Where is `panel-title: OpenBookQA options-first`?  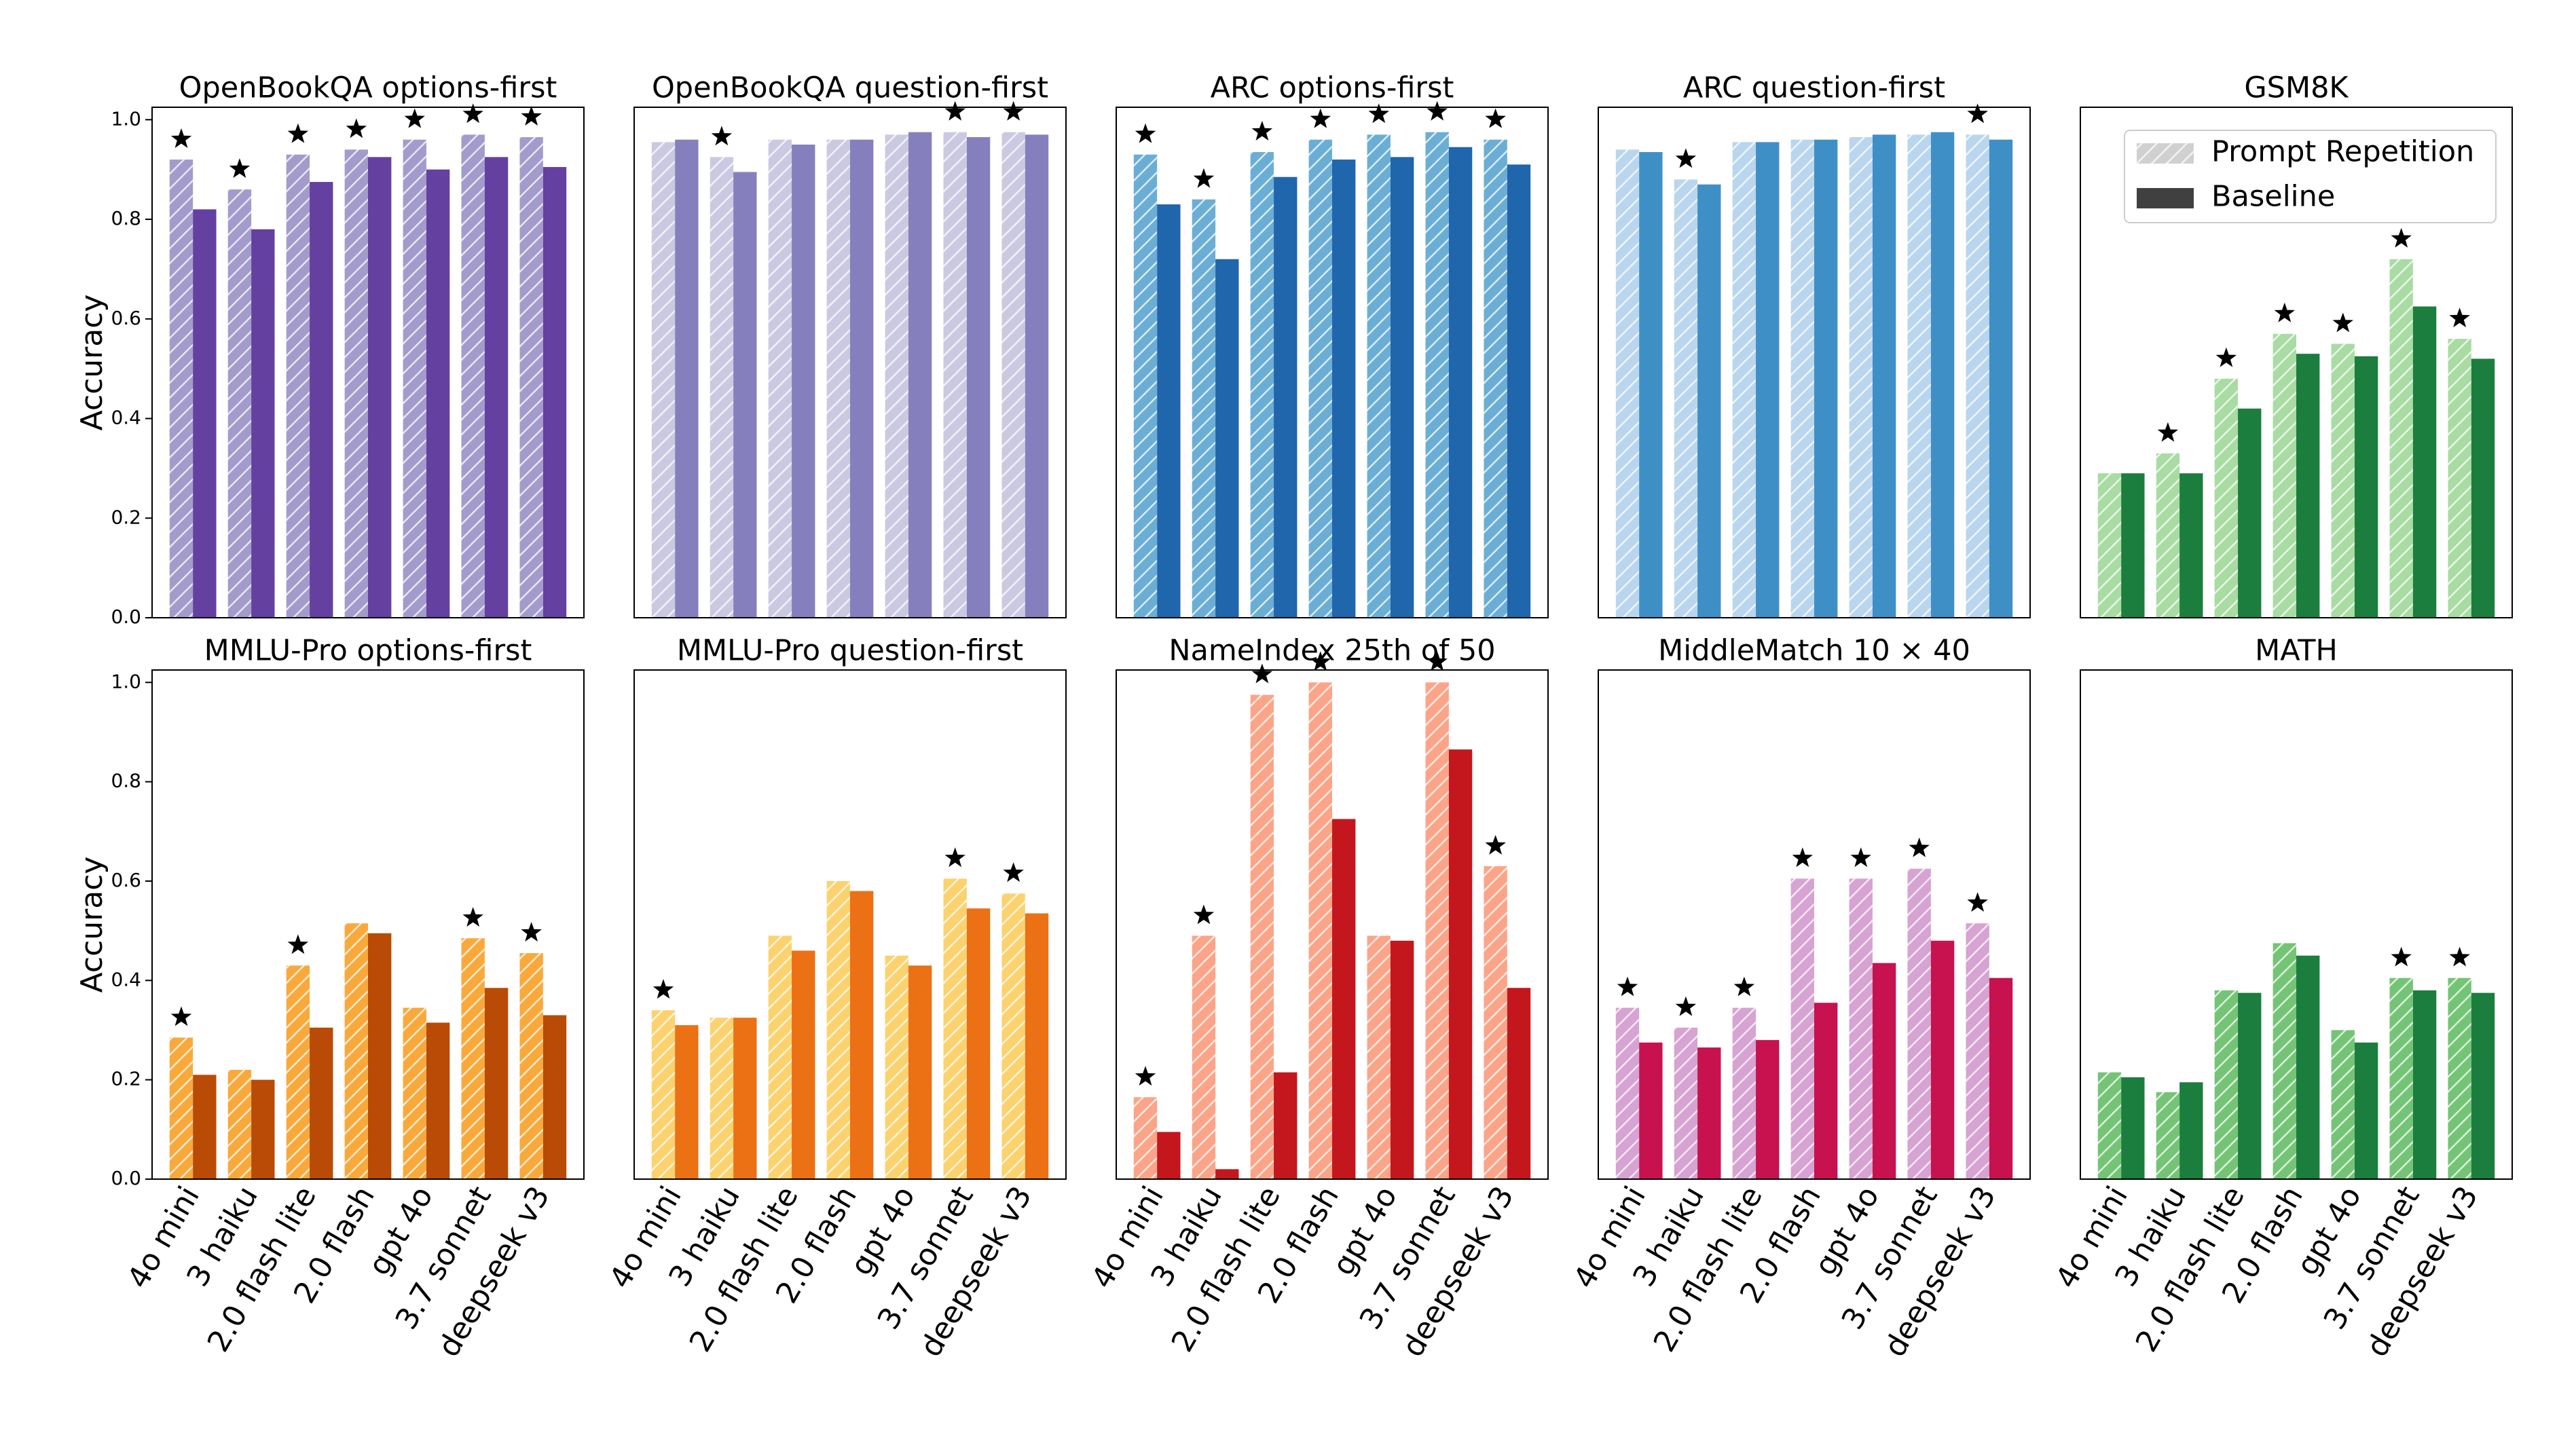 panel-title: OpenBookQA options-first is located at coordinates (368, 88).